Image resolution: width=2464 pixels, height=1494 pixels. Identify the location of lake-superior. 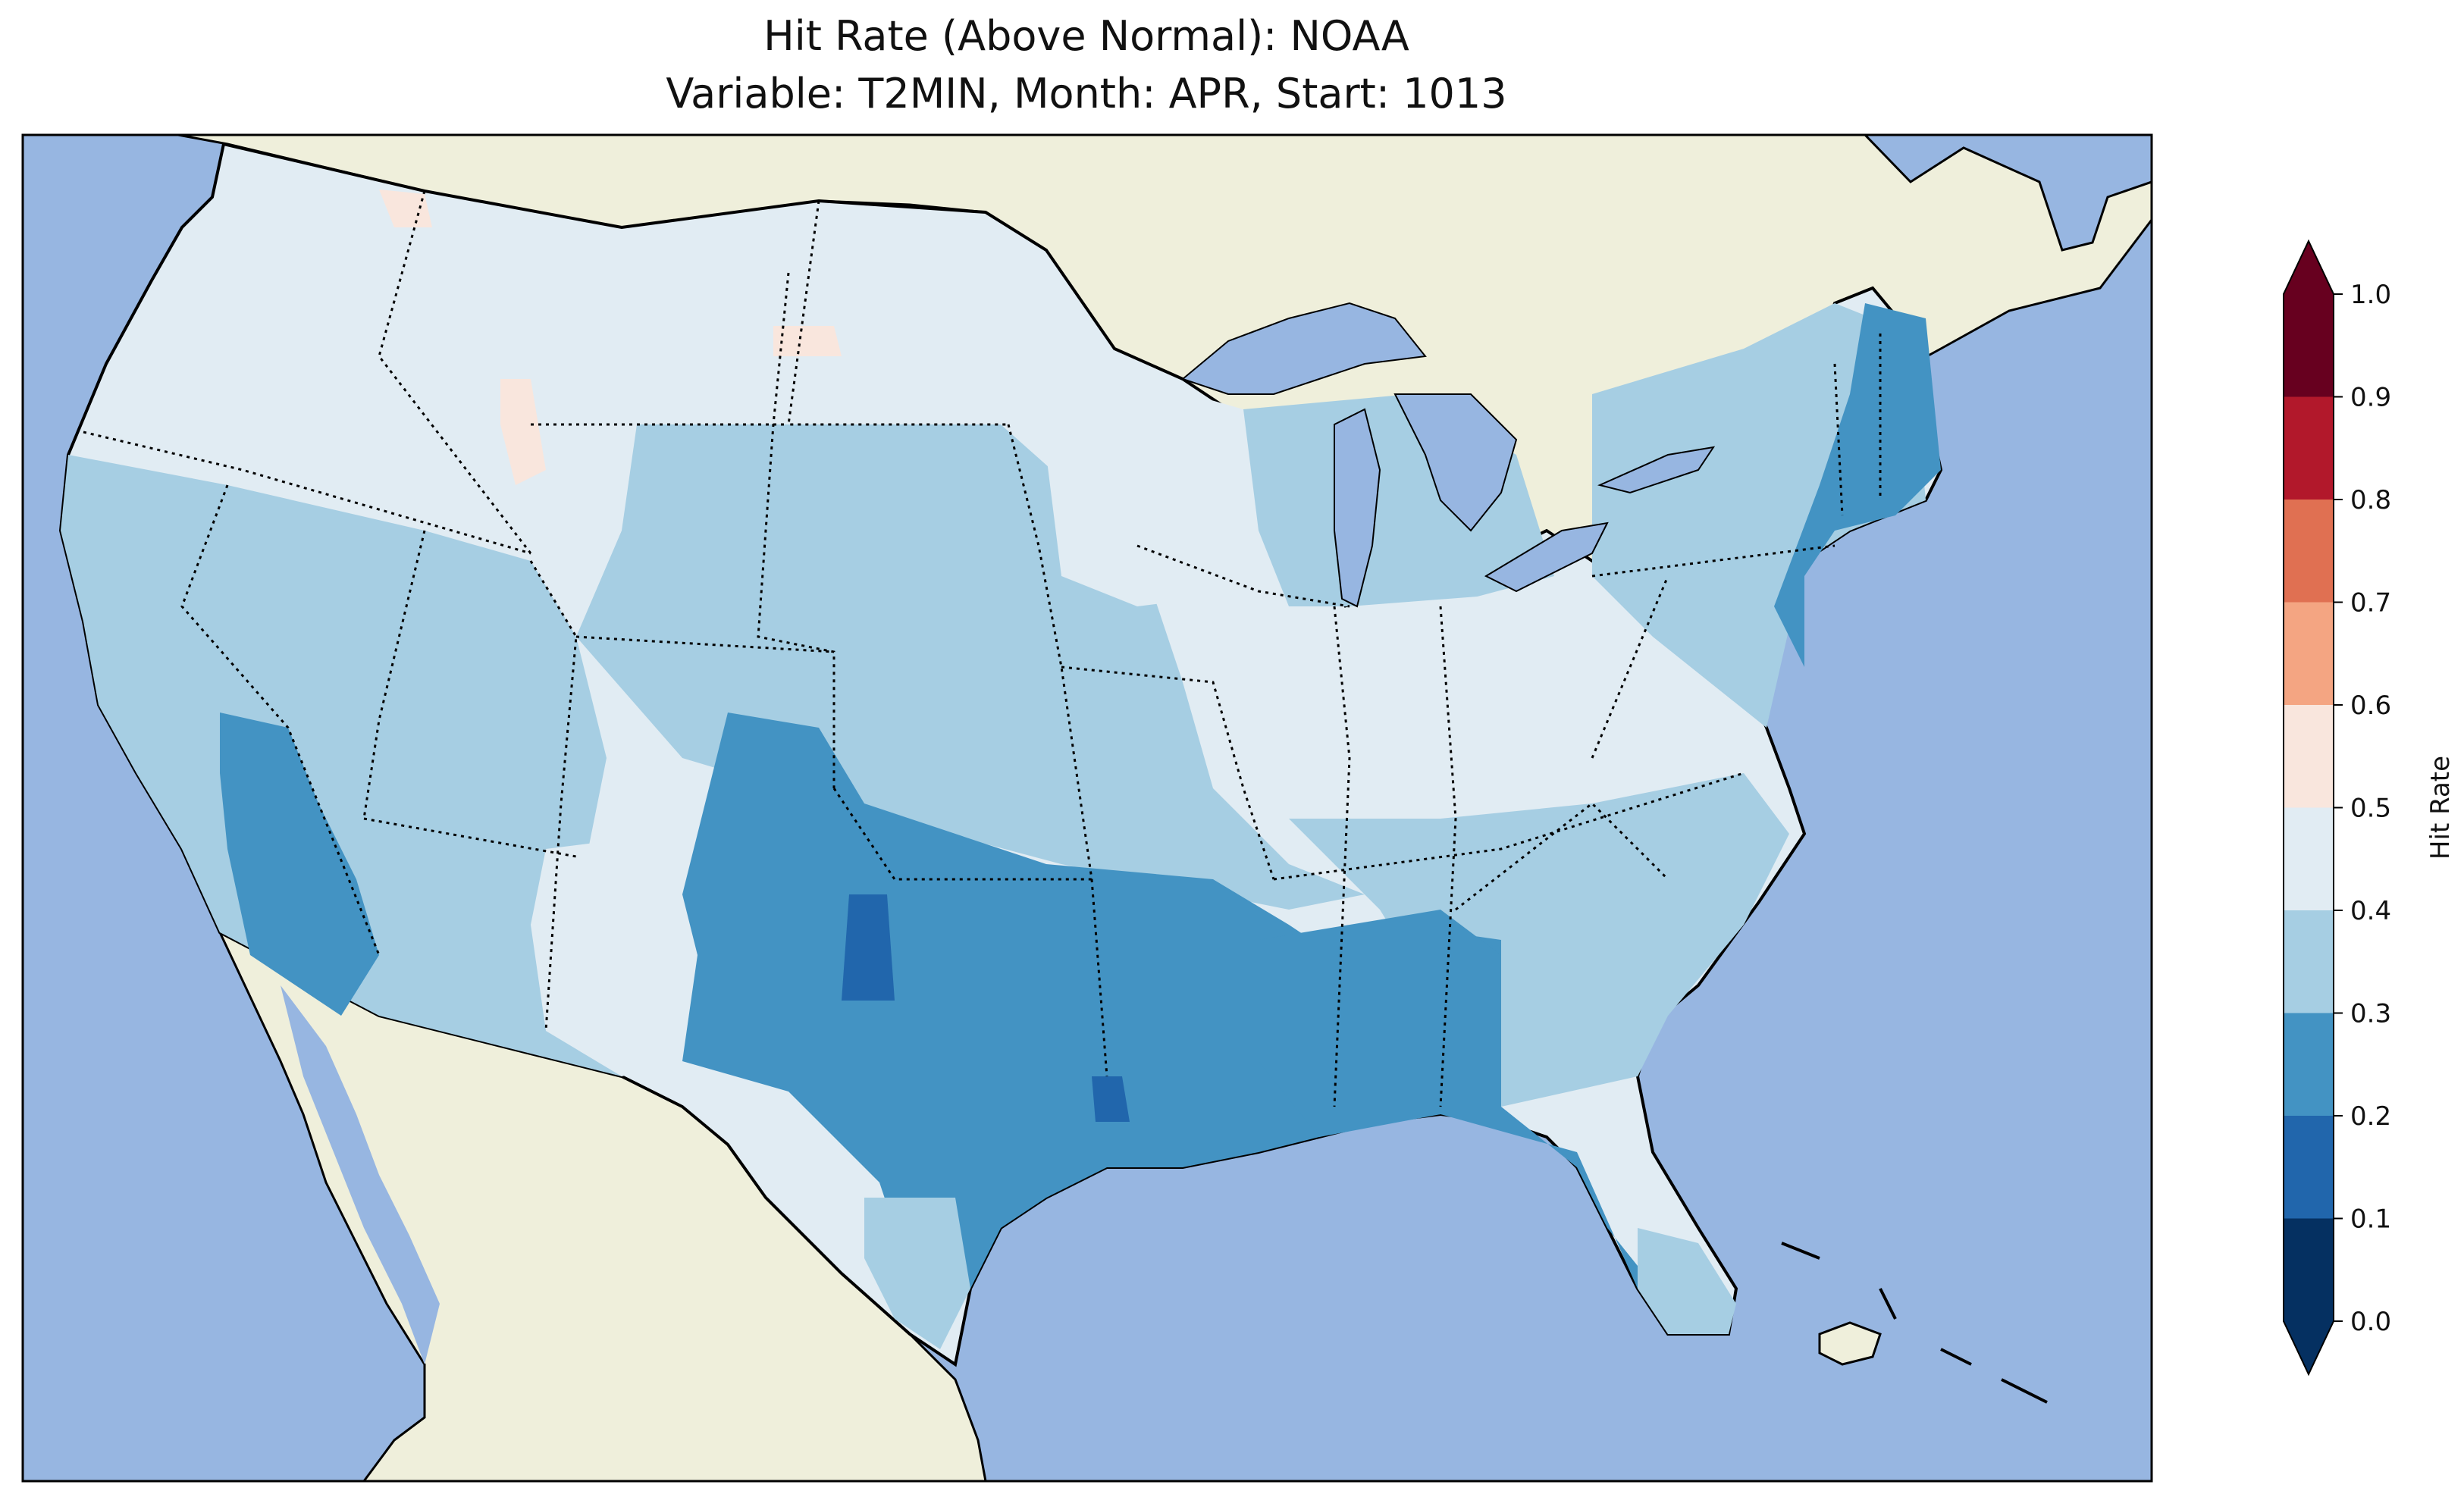
(1303, 348).